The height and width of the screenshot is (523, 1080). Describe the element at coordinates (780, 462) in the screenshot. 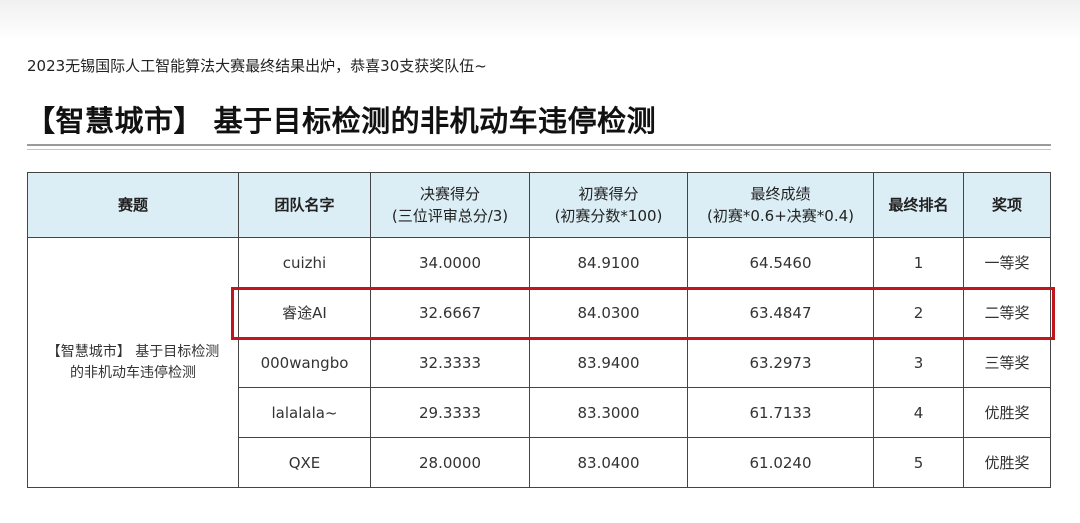

I see `overall-cell: 61.0240` at that location.